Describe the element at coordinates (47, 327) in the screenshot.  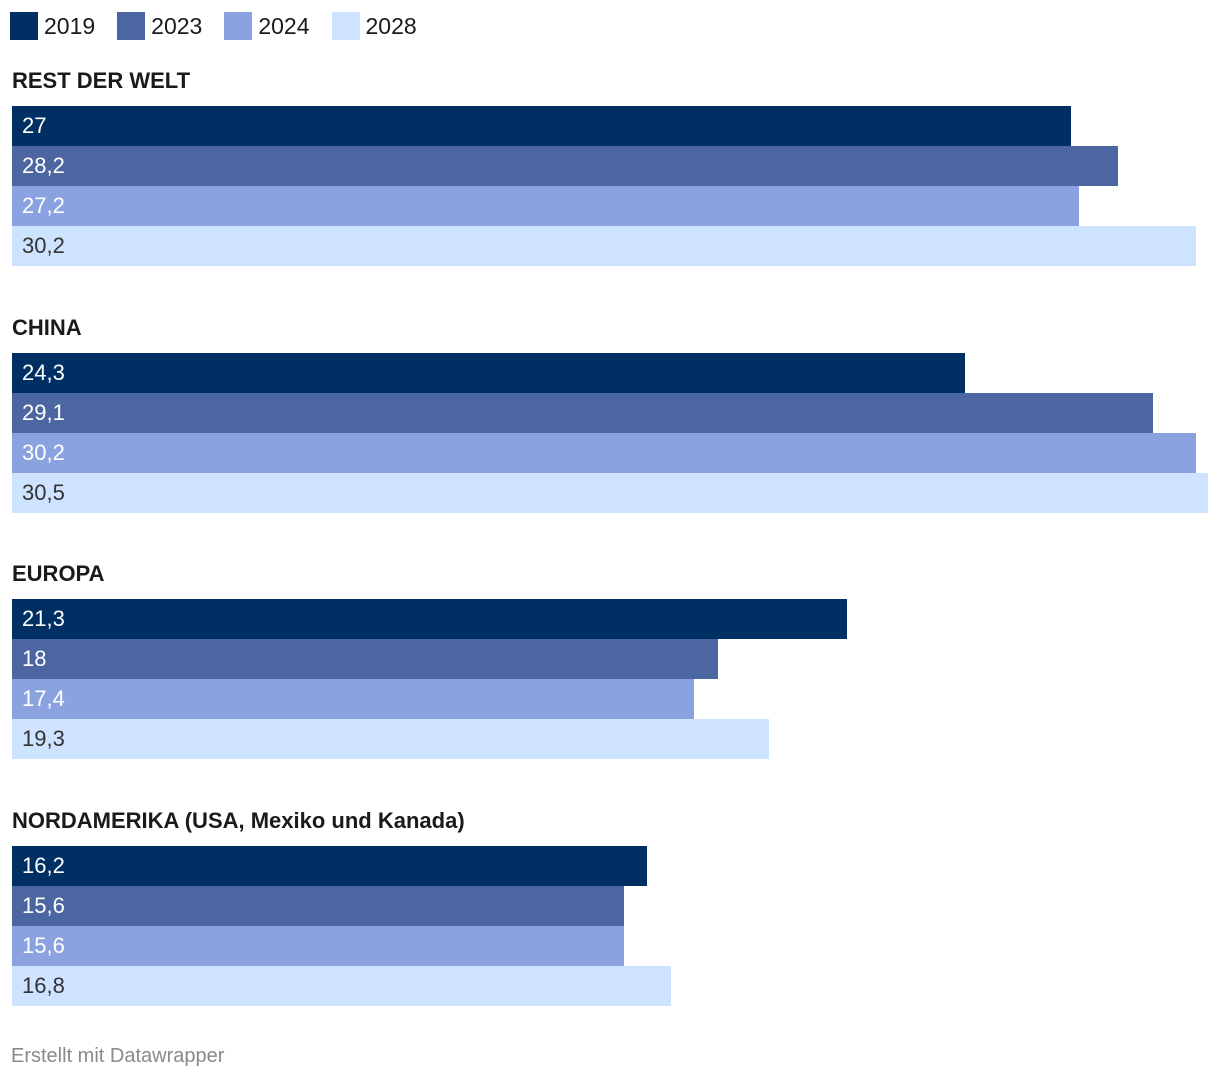
I see `group-title: CHINA` at that location.